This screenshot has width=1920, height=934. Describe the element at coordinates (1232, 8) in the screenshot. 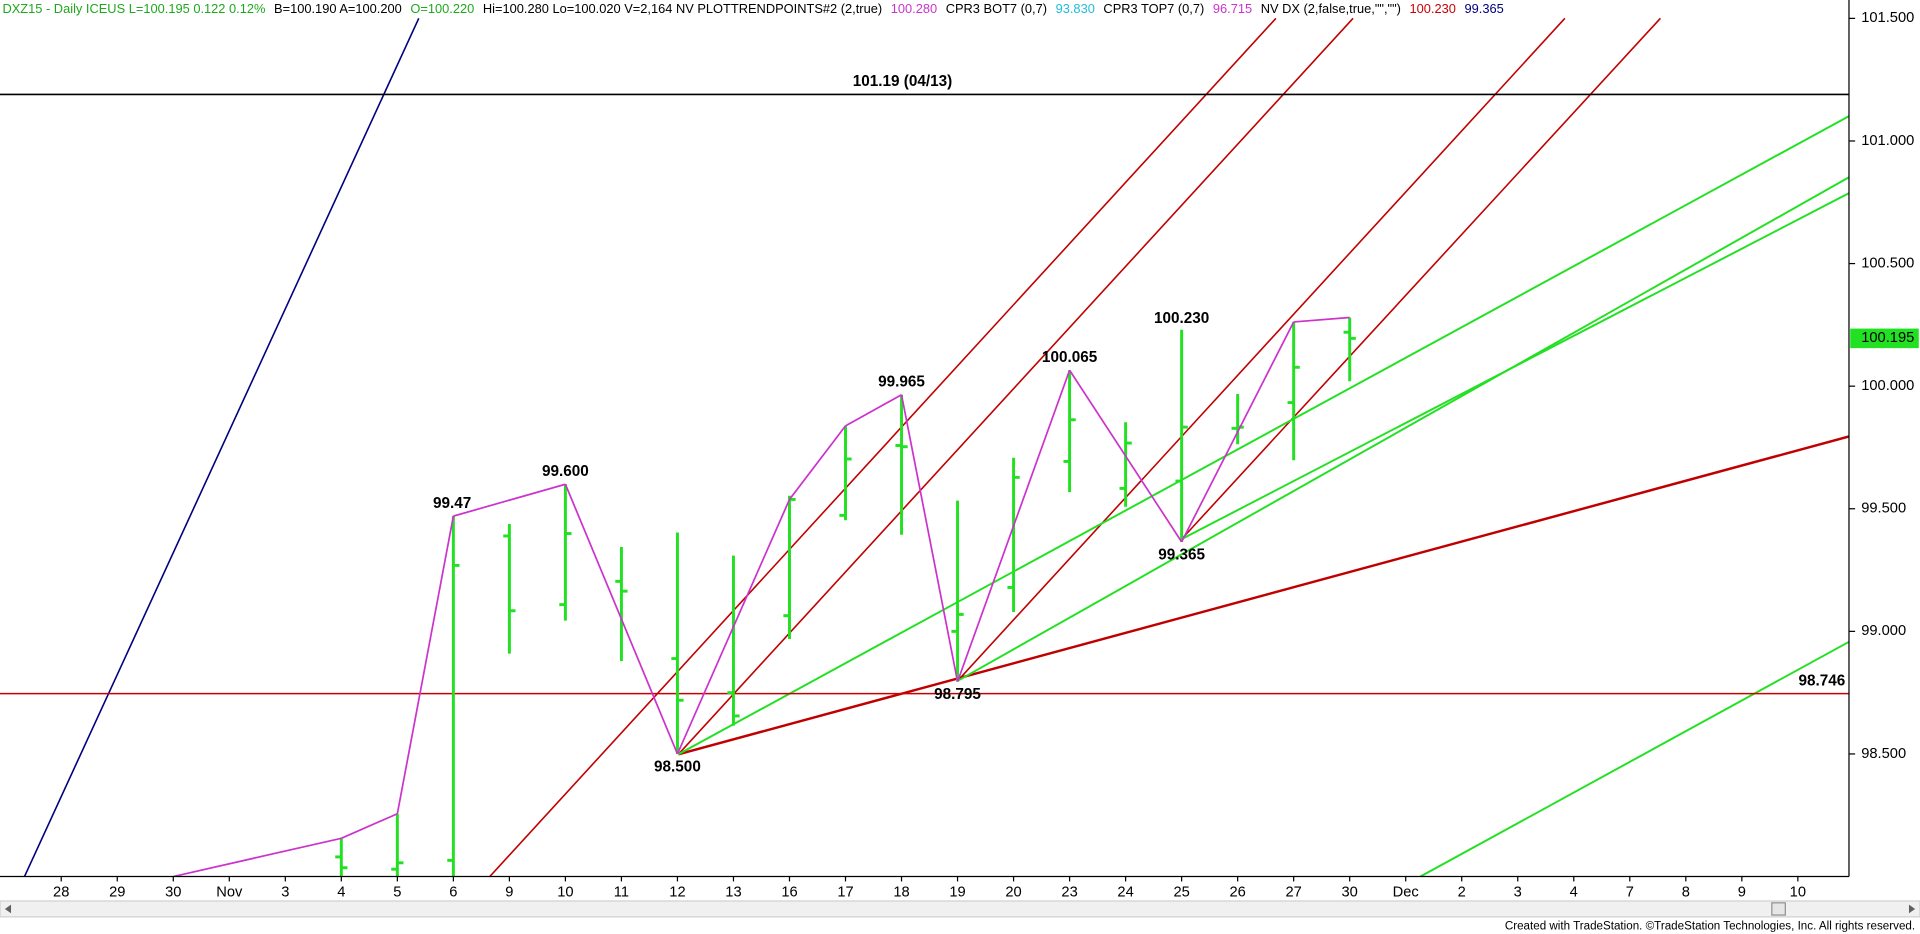

I see `header-item: 96.715` at that location.